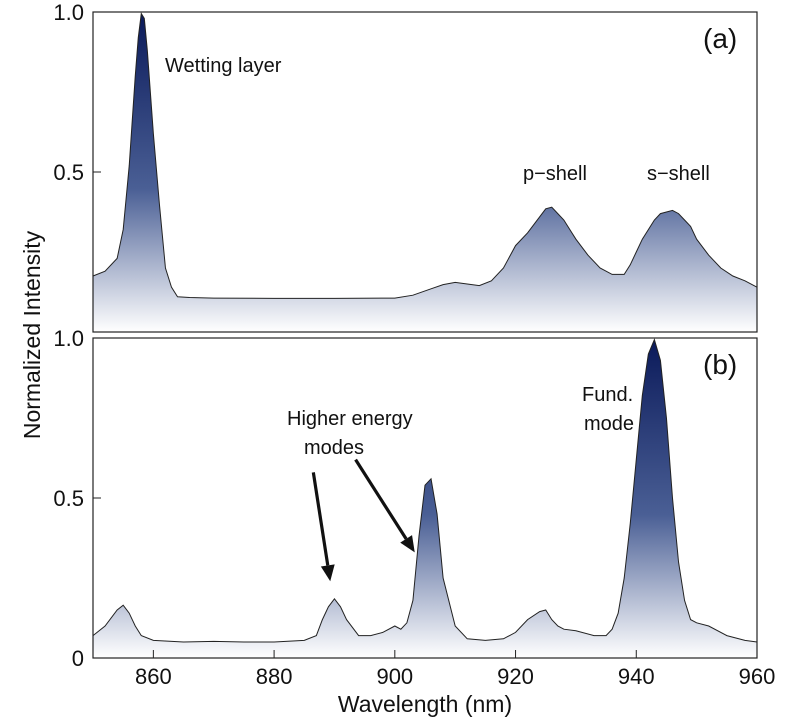  What do you see at coordinates (77, 92) in the screenshot?
I see `y-ticks-a: 1.0 0.5` at bounding box center [77, 92].